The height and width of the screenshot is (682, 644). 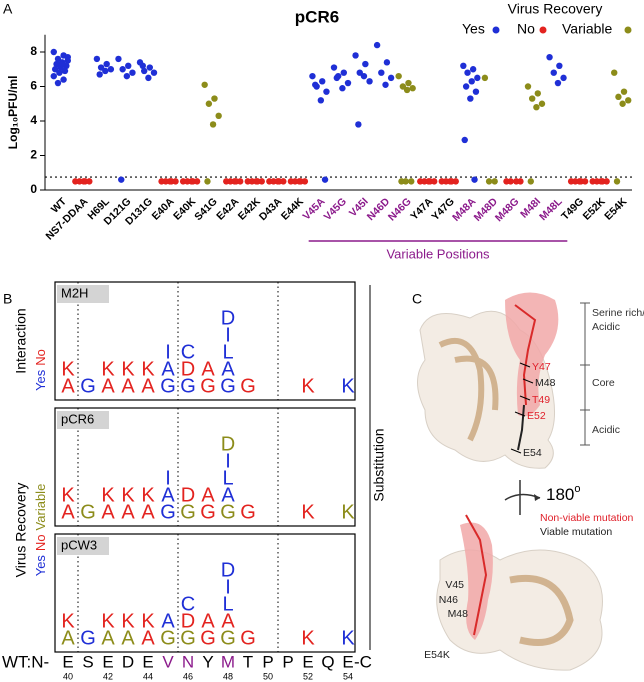 What do you see at coordinates (25, 661) in the screenshot?
I see `sequence-prefix: WT:N-` at bounding box center [25, 661].